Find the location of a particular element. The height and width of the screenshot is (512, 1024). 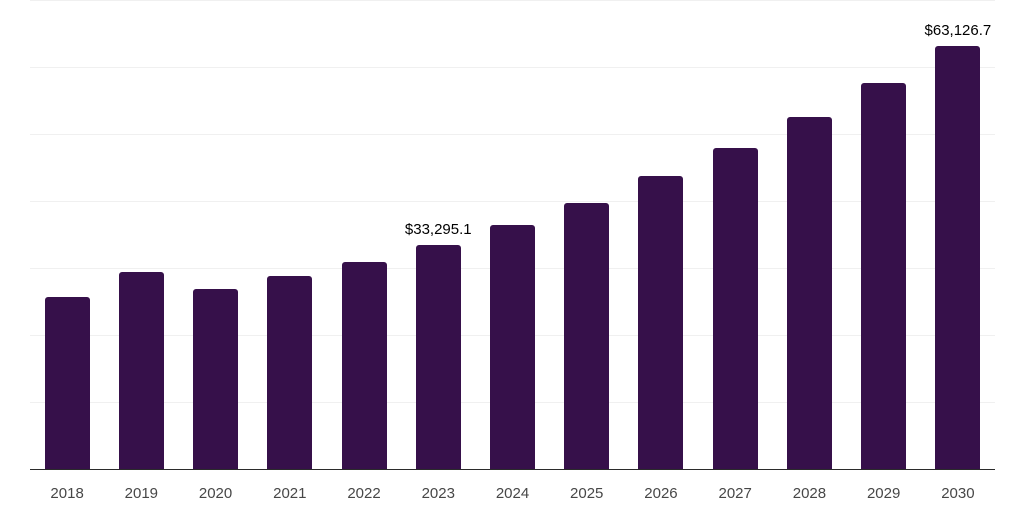

x-tick-2018: 2018 is located at coordinates (67, 493).